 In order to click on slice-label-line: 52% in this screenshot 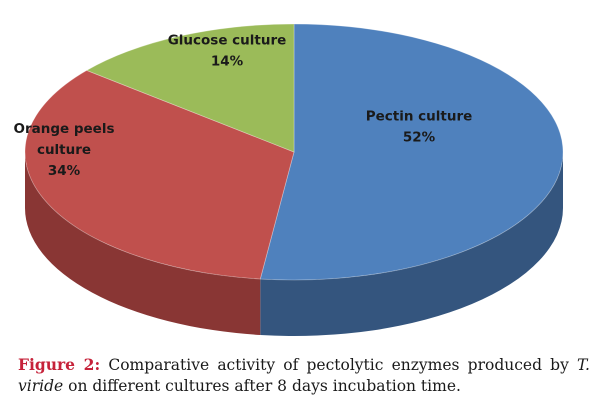, I will do `click(419, 138)`.